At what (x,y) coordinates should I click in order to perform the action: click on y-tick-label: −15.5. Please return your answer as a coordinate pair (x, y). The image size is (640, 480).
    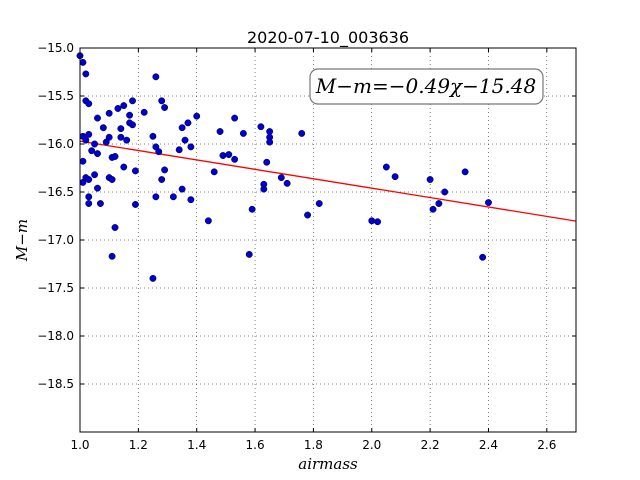
    Looking at the image, I should click on (55, 96).